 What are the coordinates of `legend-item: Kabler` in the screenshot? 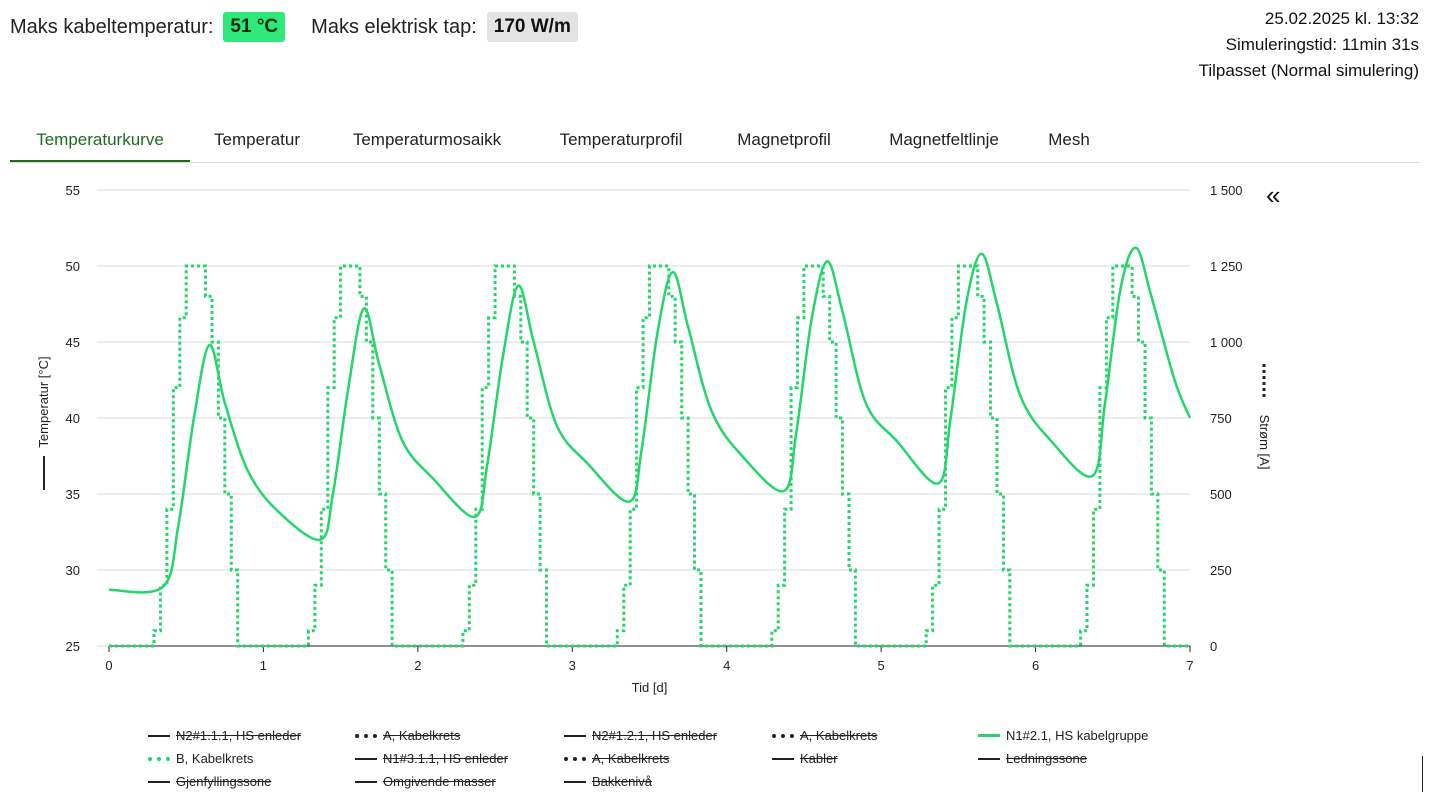 It's located at (805, 758).